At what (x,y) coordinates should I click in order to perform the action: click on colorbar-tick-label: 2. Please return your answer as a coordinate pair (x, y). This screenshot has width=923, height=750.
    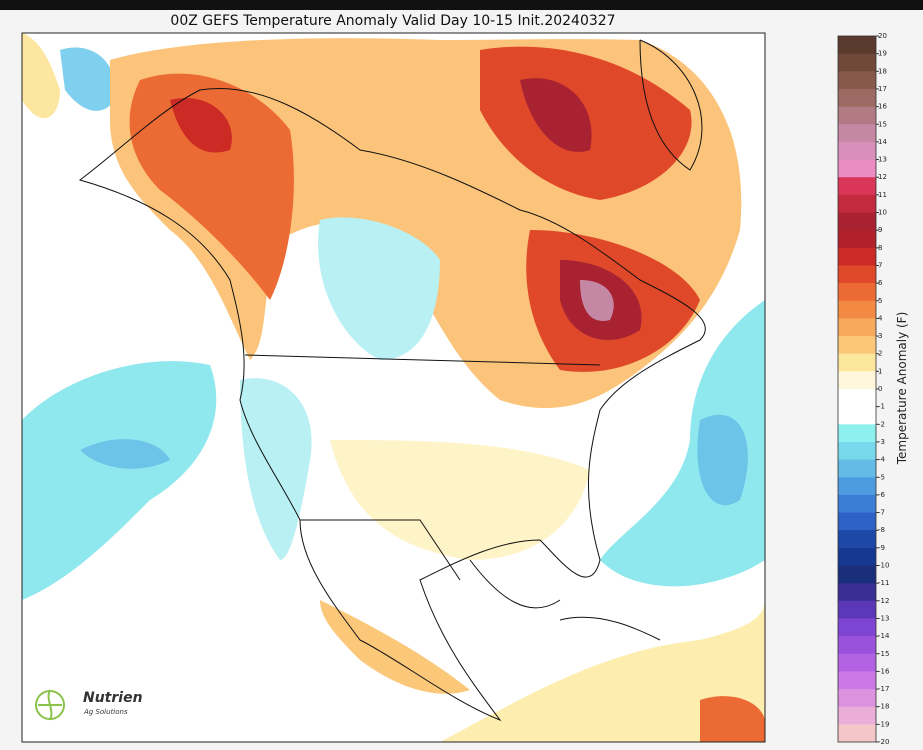
    Looking at the image, I should click on (880, 354).